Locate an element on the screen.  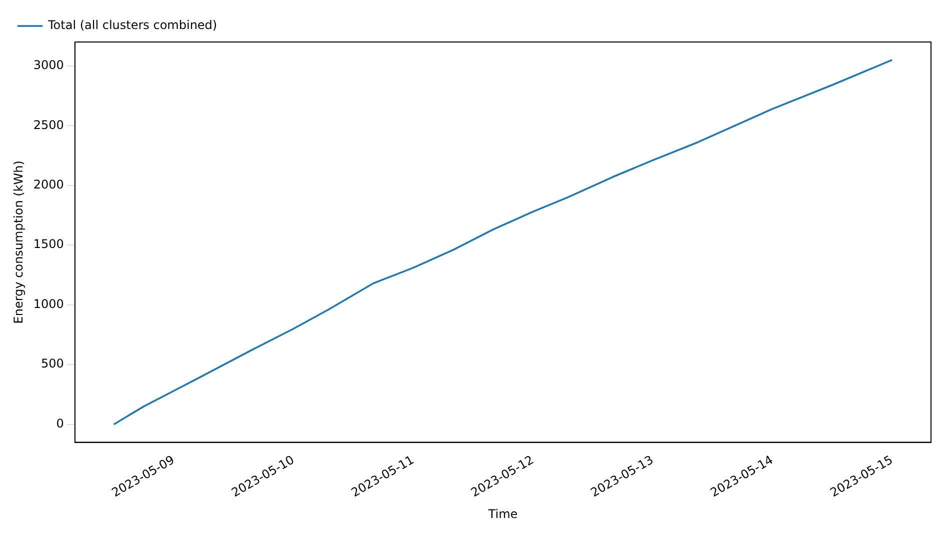
y-tick-label: 2000 is located at coordinates (48, 185).